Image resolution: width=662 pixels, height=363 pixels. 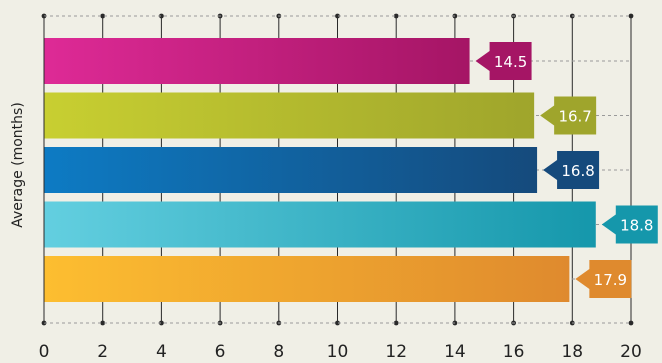 What do you see at coordinates (396, 352) in the screenshot?
I see `x-tick-label: 12` at bounding box center [396, 352].